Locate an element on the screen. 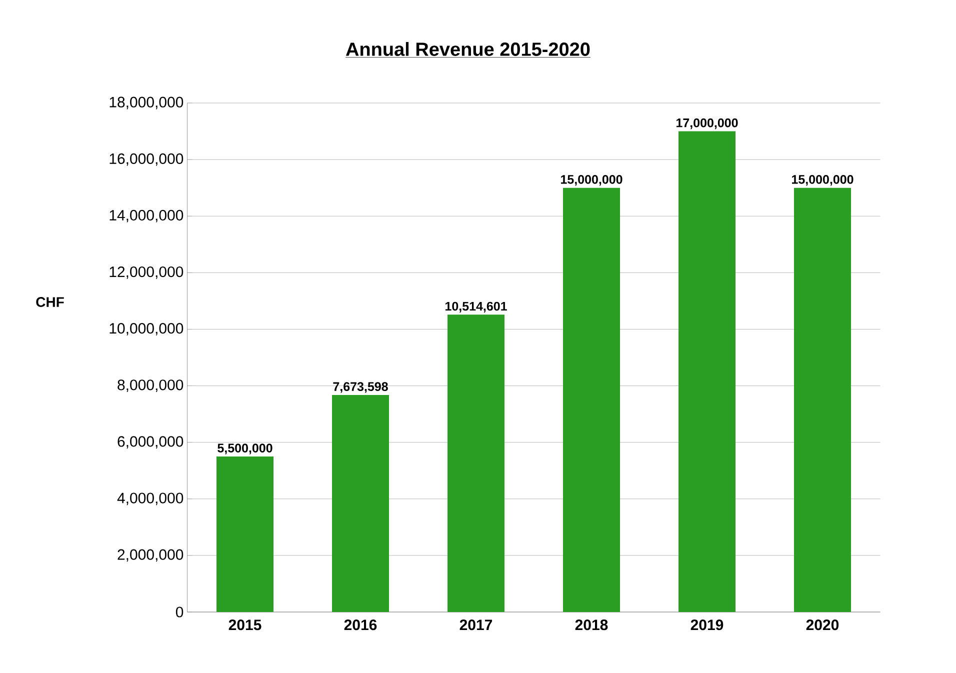 This screenshot has width=956, height=673. data-label: 7,673,598 is located at coordinates (360, 387).